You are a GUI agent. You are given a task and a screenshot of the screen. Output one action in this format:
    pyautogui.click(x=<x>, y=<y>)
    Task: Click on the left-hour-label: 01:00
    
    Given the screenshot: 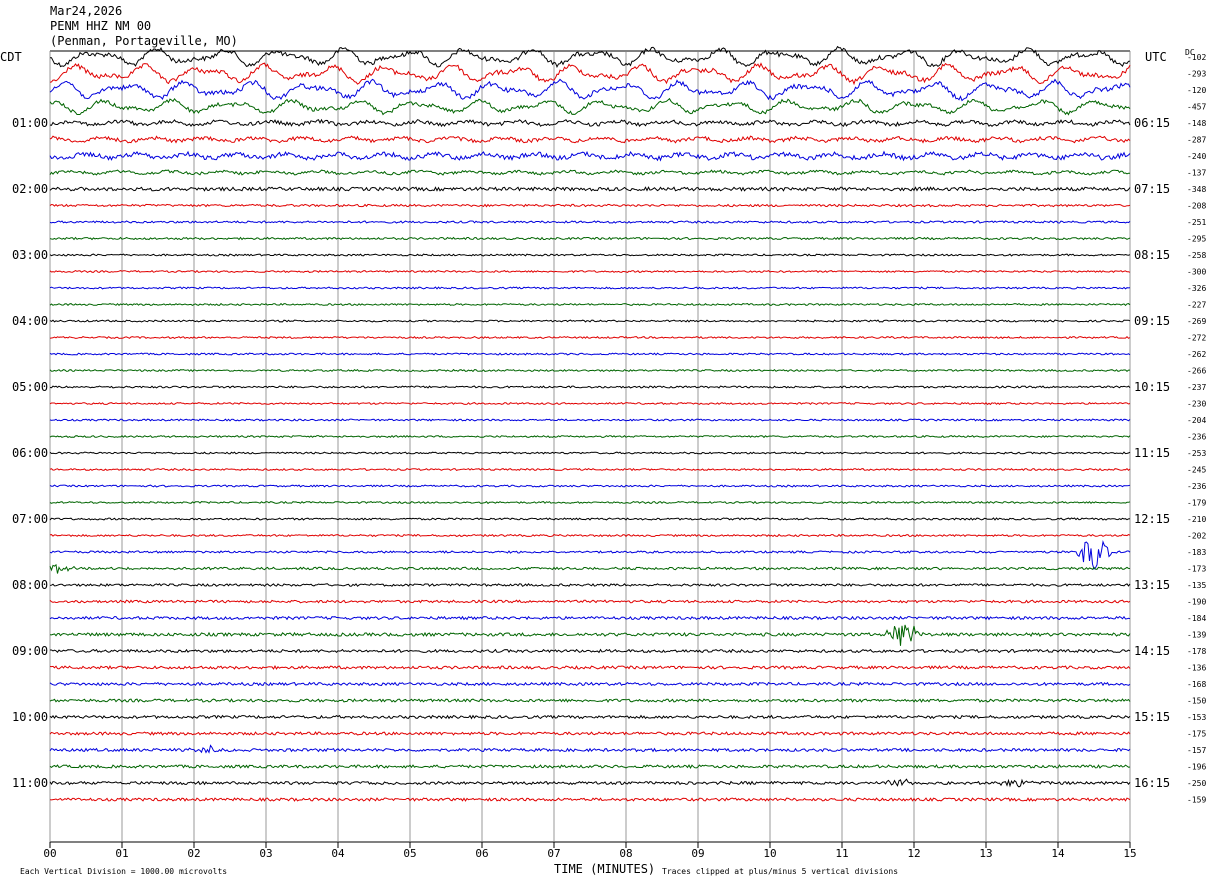 What is the action you would take?
    pyautogui.click(x=30, y=123)
    